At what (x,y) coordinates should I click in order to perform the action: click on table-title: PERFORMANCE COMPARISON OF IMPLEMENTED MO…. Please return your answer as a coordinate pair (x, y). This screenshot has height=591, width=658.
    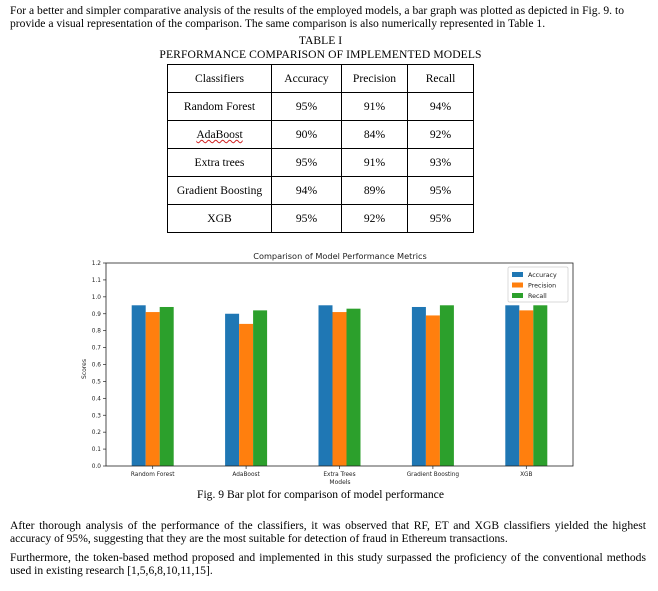
    Looking at the image, I should click on (320, 54).